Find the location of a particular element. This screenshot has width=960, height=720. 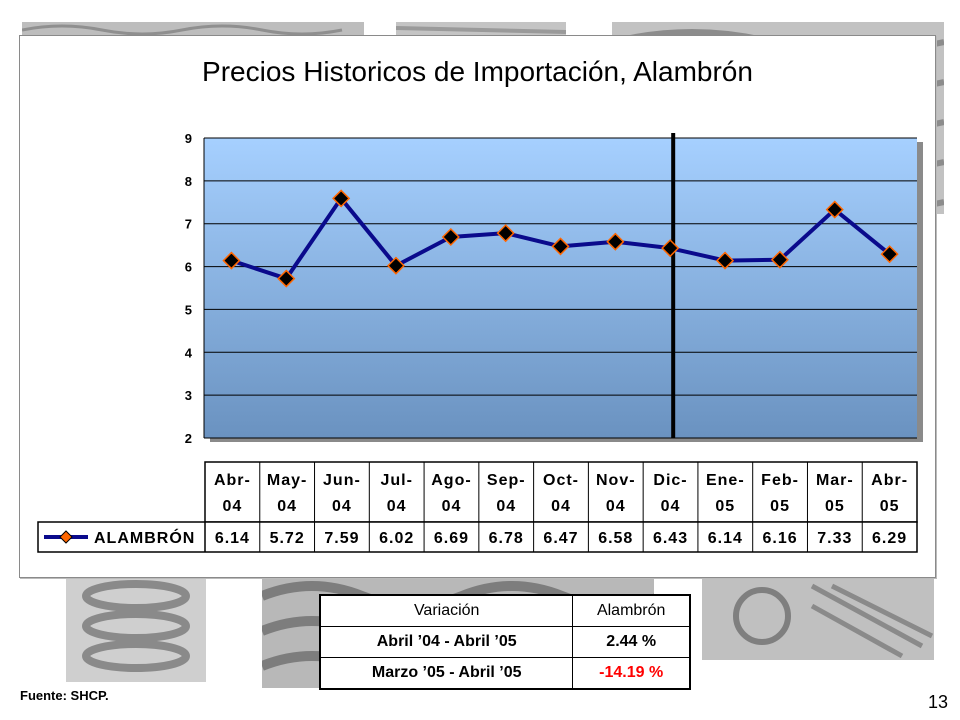

background-photo-springs is located at coordinates (136, 629).